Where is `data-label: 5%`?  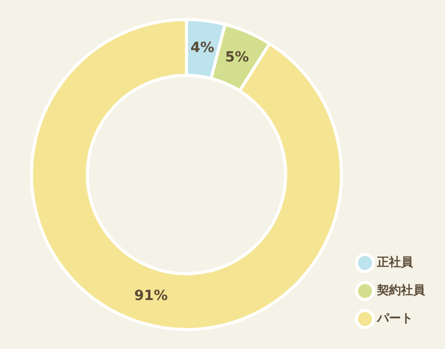 data-label: 5% is located at coordinates (237, 57).